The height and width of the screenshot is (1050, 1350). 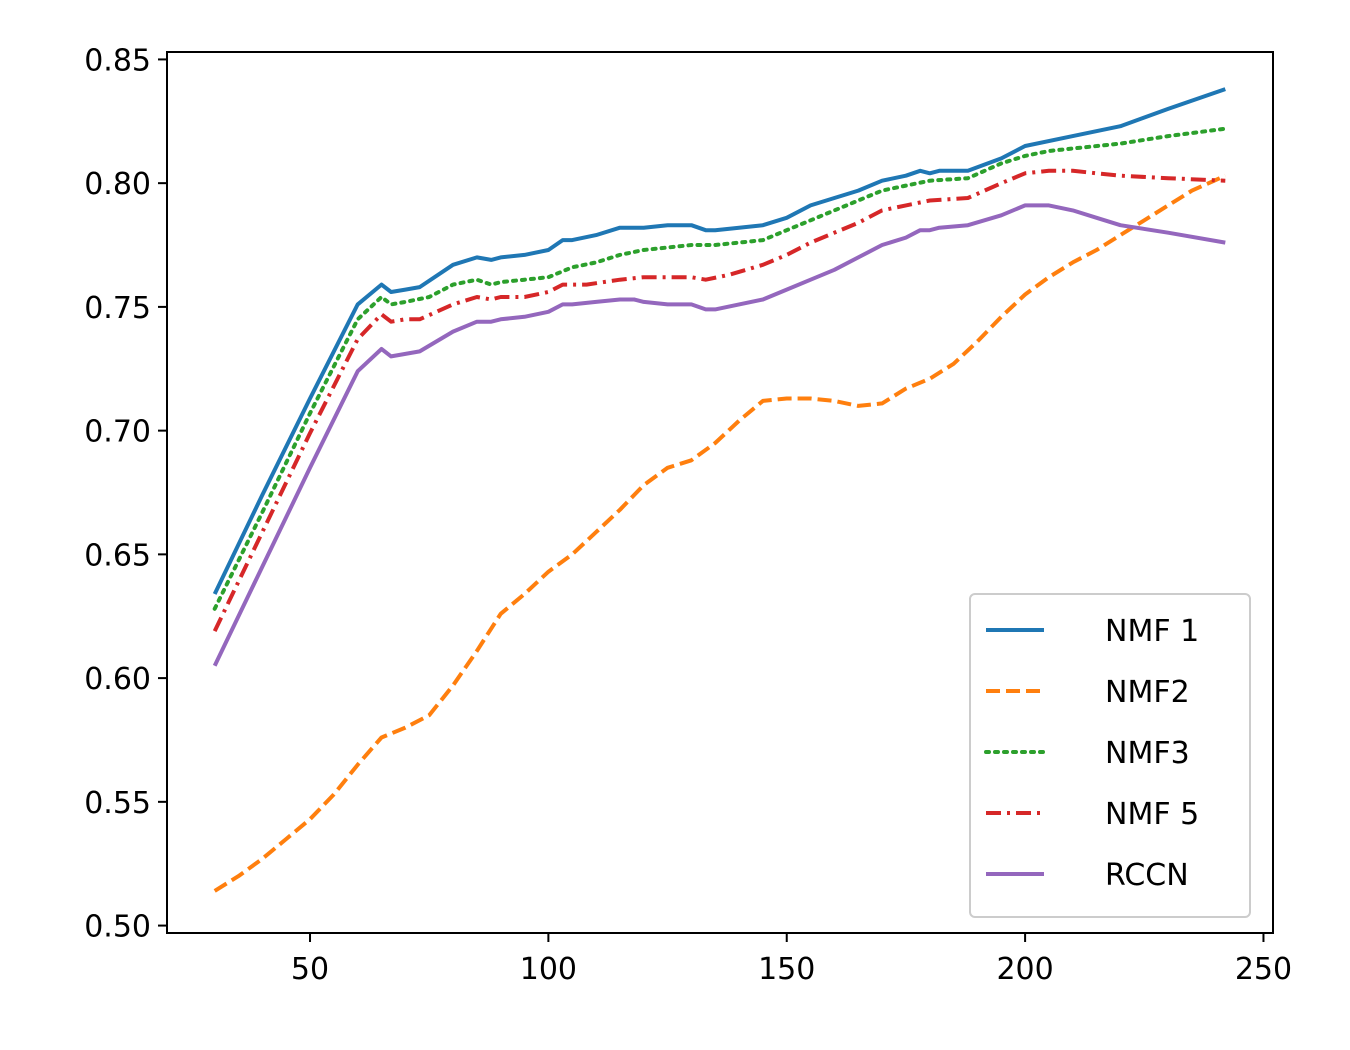 I want to click on y-tick-label: 0.75, so click(x=117, y=308).